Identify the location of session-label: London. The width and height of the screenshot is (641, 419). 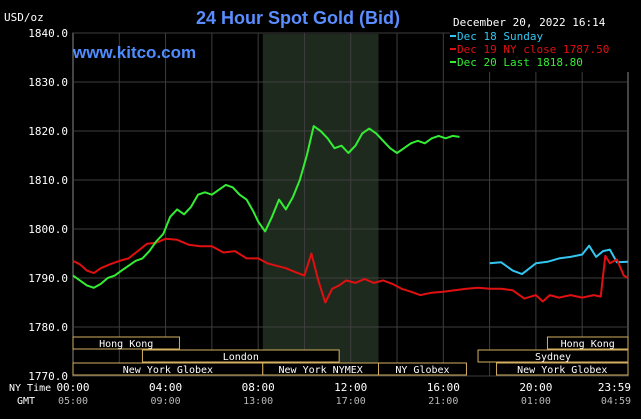
(241, 357).